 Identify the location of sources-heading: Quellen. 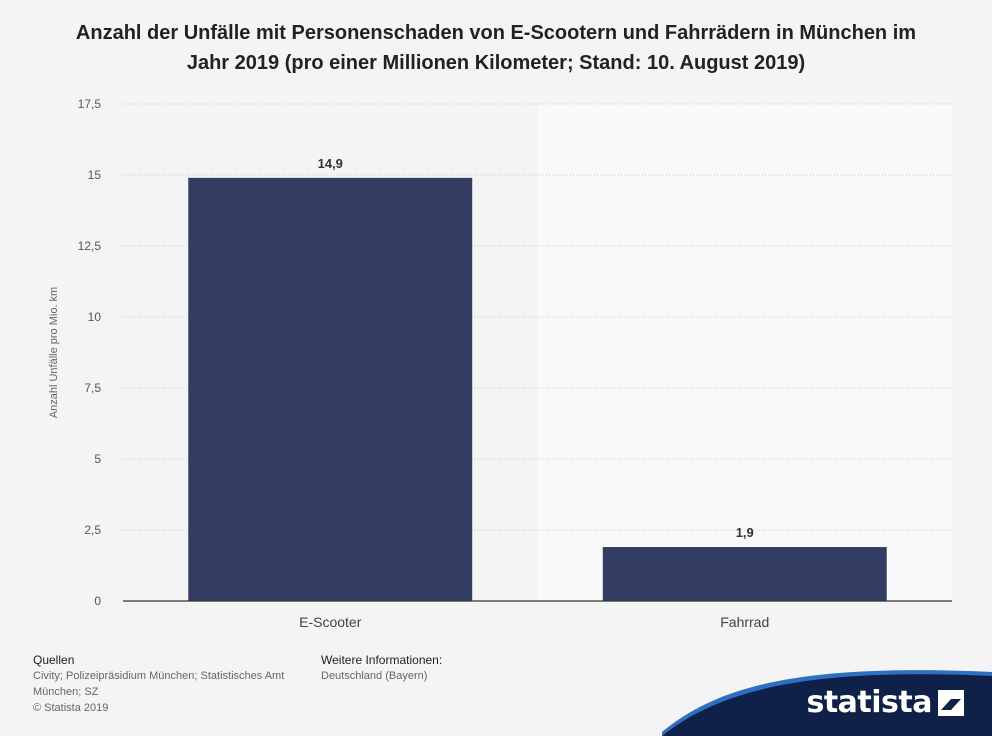
(54, 660).